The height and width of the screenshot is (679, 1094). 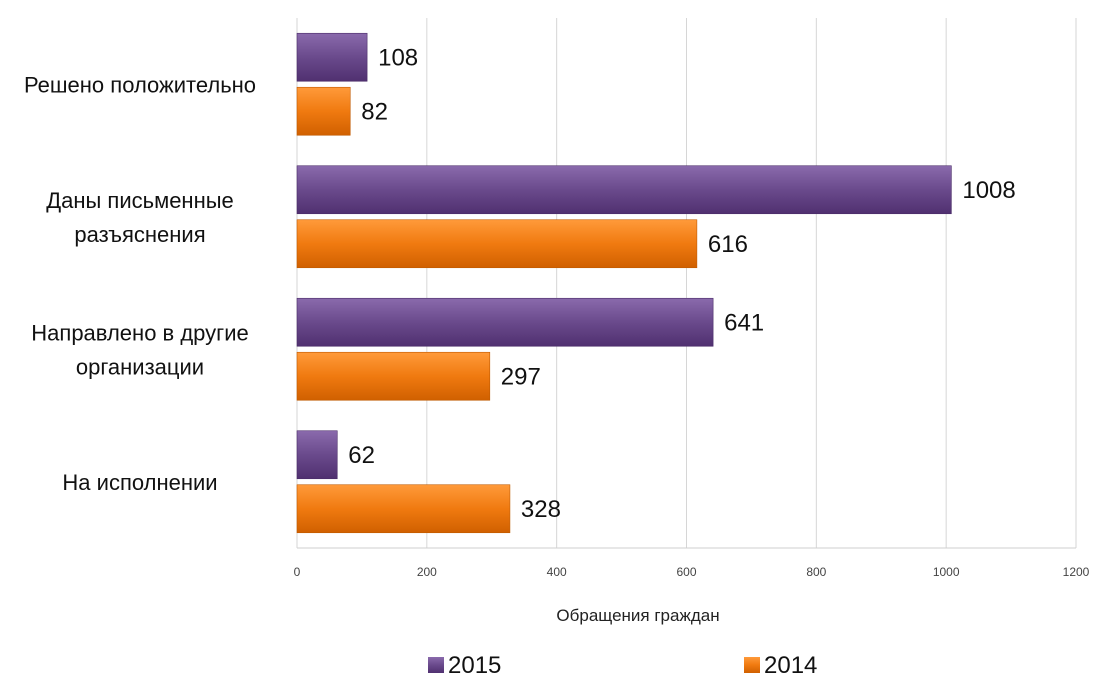 I want to click on x-tick-label: 600, so click(x=686, y=572).